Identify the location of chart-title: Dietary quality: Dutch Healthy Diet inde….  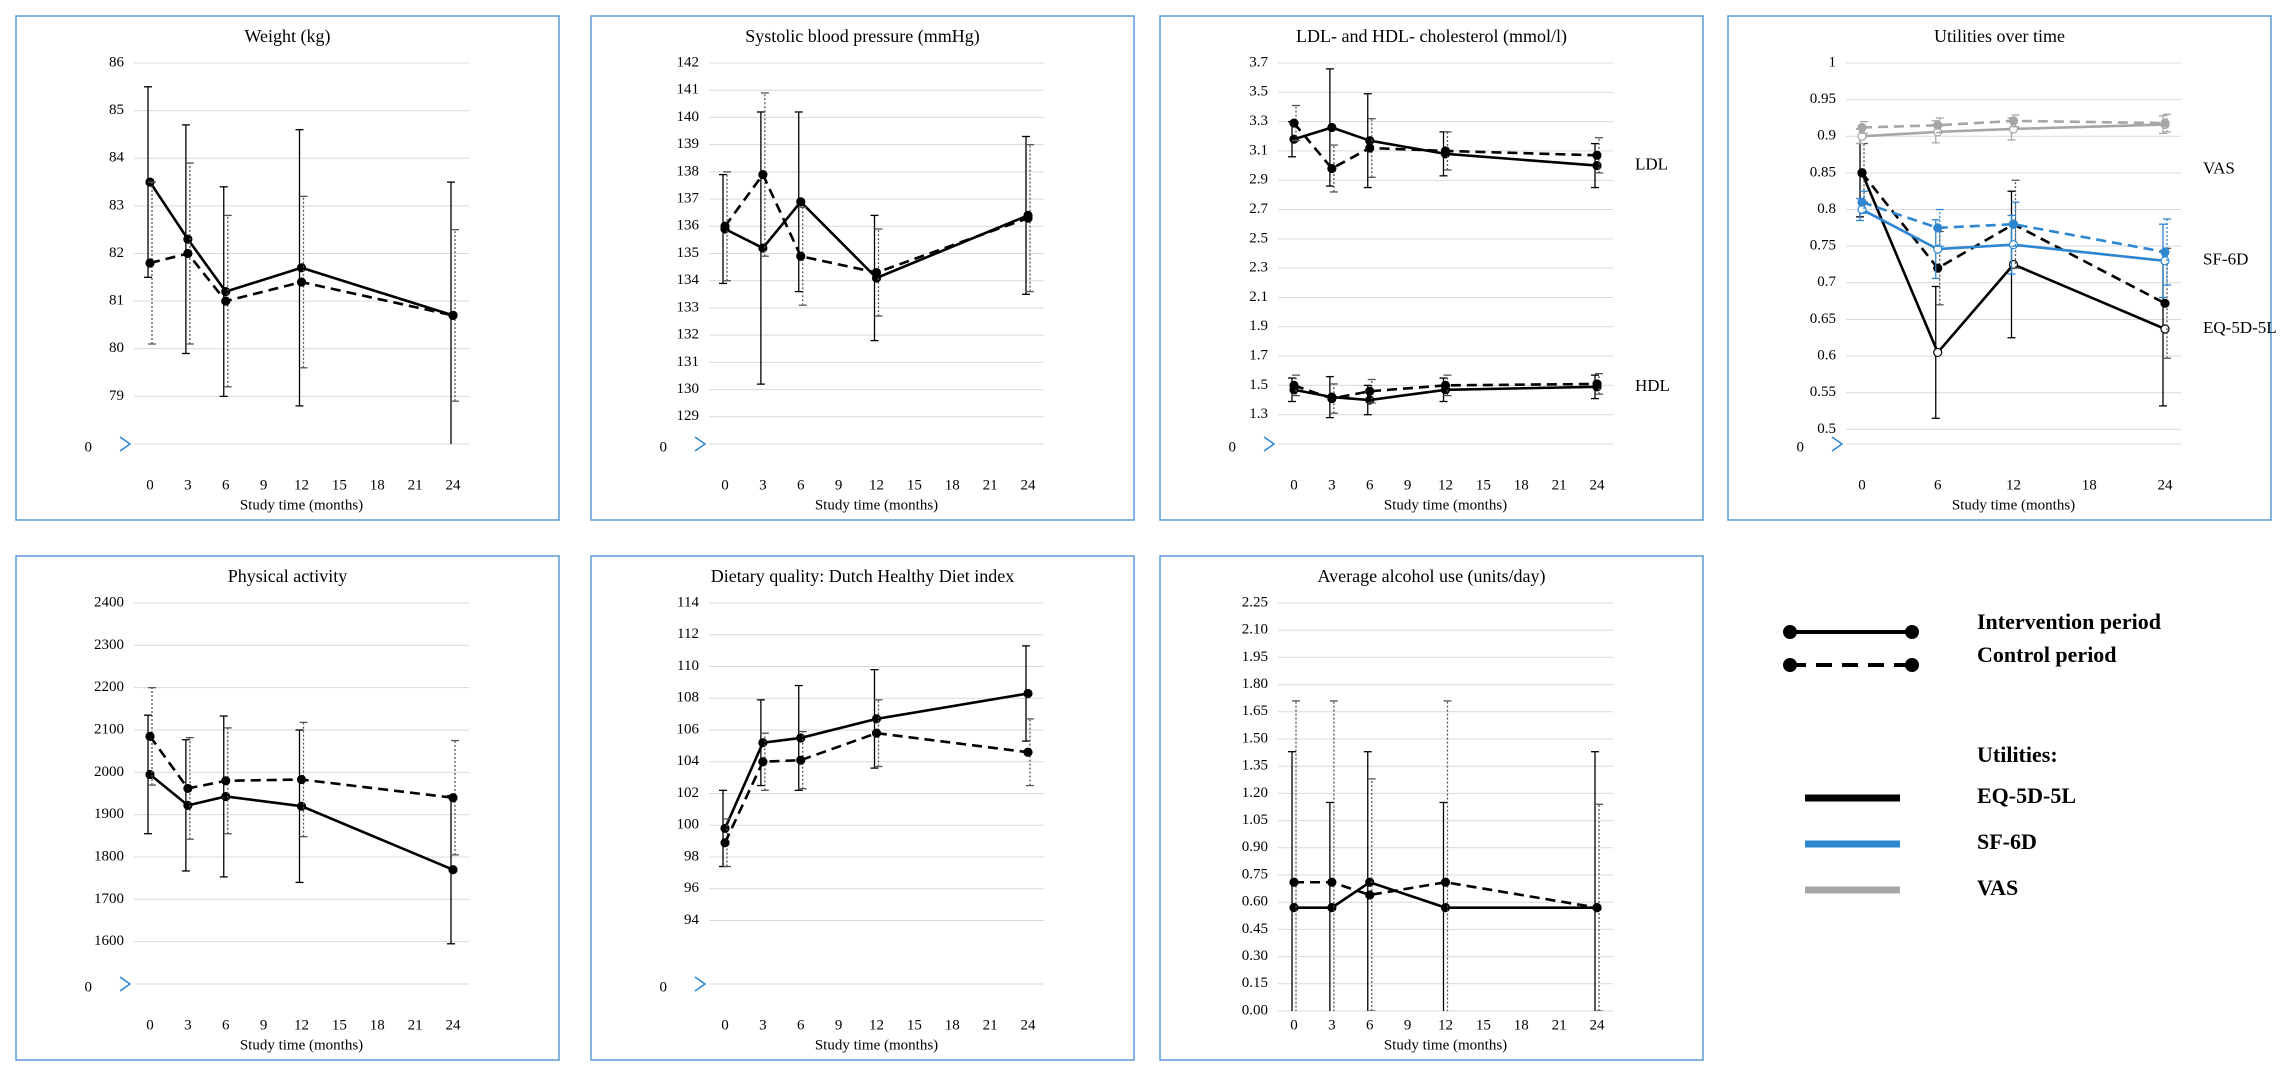
(862, 576).